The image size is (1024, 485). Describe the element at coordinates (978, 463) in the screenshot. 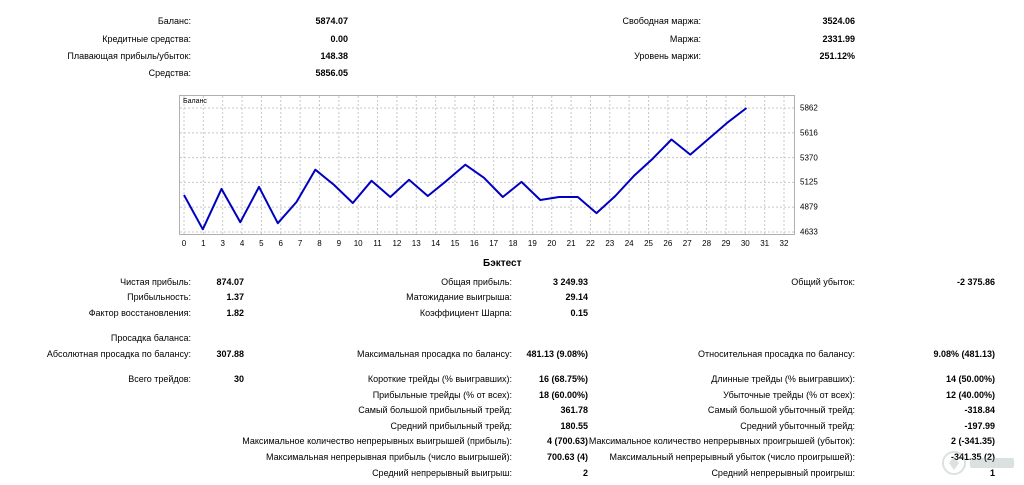

I see `watermark-logo-icon` at that location.